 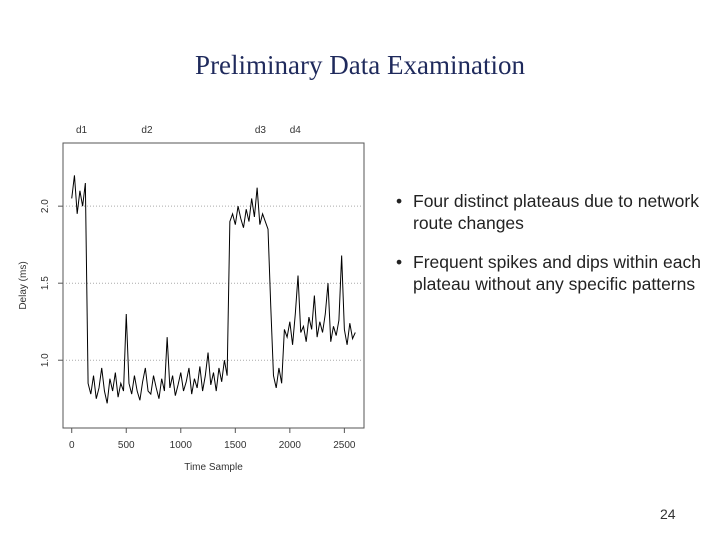 I want to click on x-tick-label: 1500, so click(x=235, y=445).